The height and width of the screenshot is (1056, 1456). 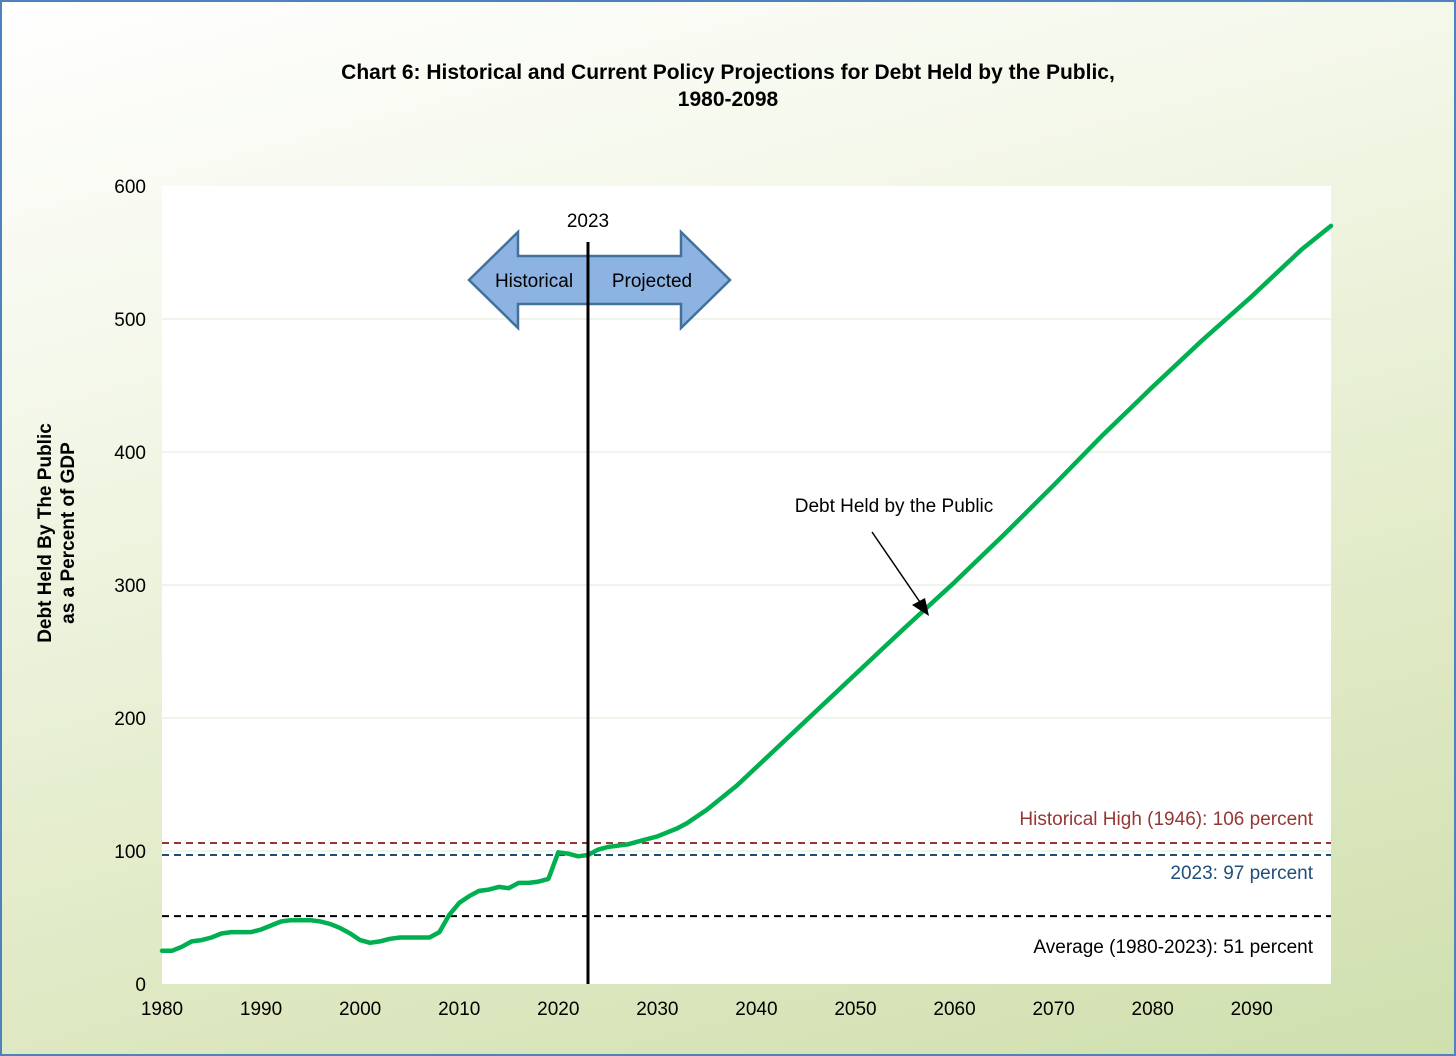 What do you see at coordinates (68, 533) in the screenshot?
I see `y-axis-label-line2: as a Percent of GDP` at bounding box center [68, 533].